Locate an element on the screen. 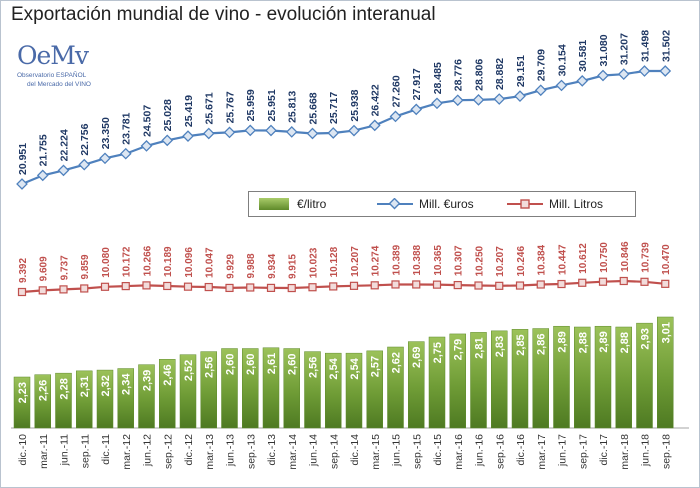  point-label-mill-euros: 29.709 is located at coordinates (542, 65).